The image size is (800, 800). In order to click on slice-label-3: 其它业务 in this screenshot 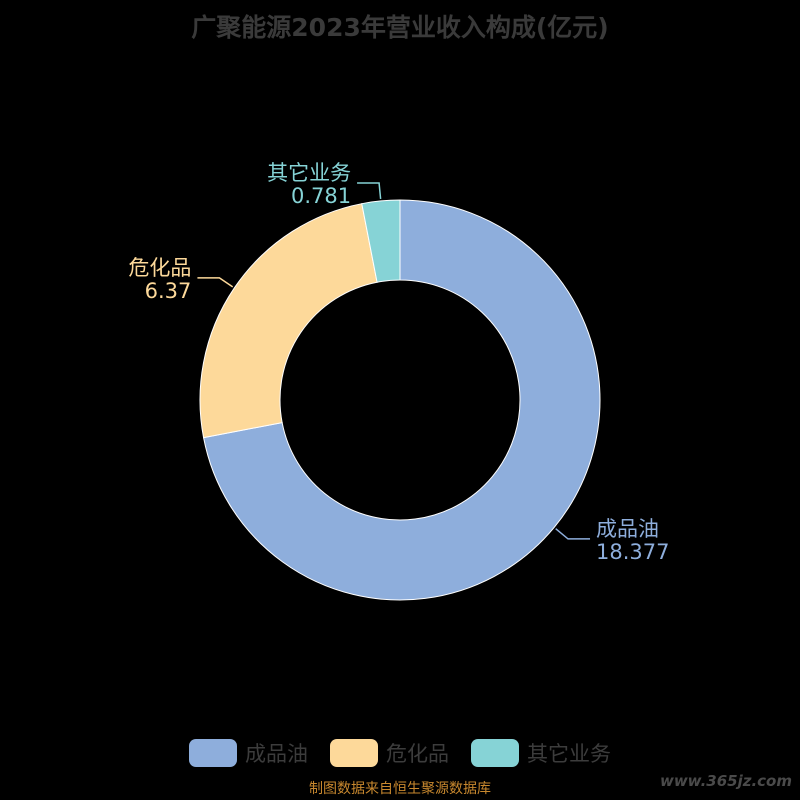, I will do `click(309, 173)`.